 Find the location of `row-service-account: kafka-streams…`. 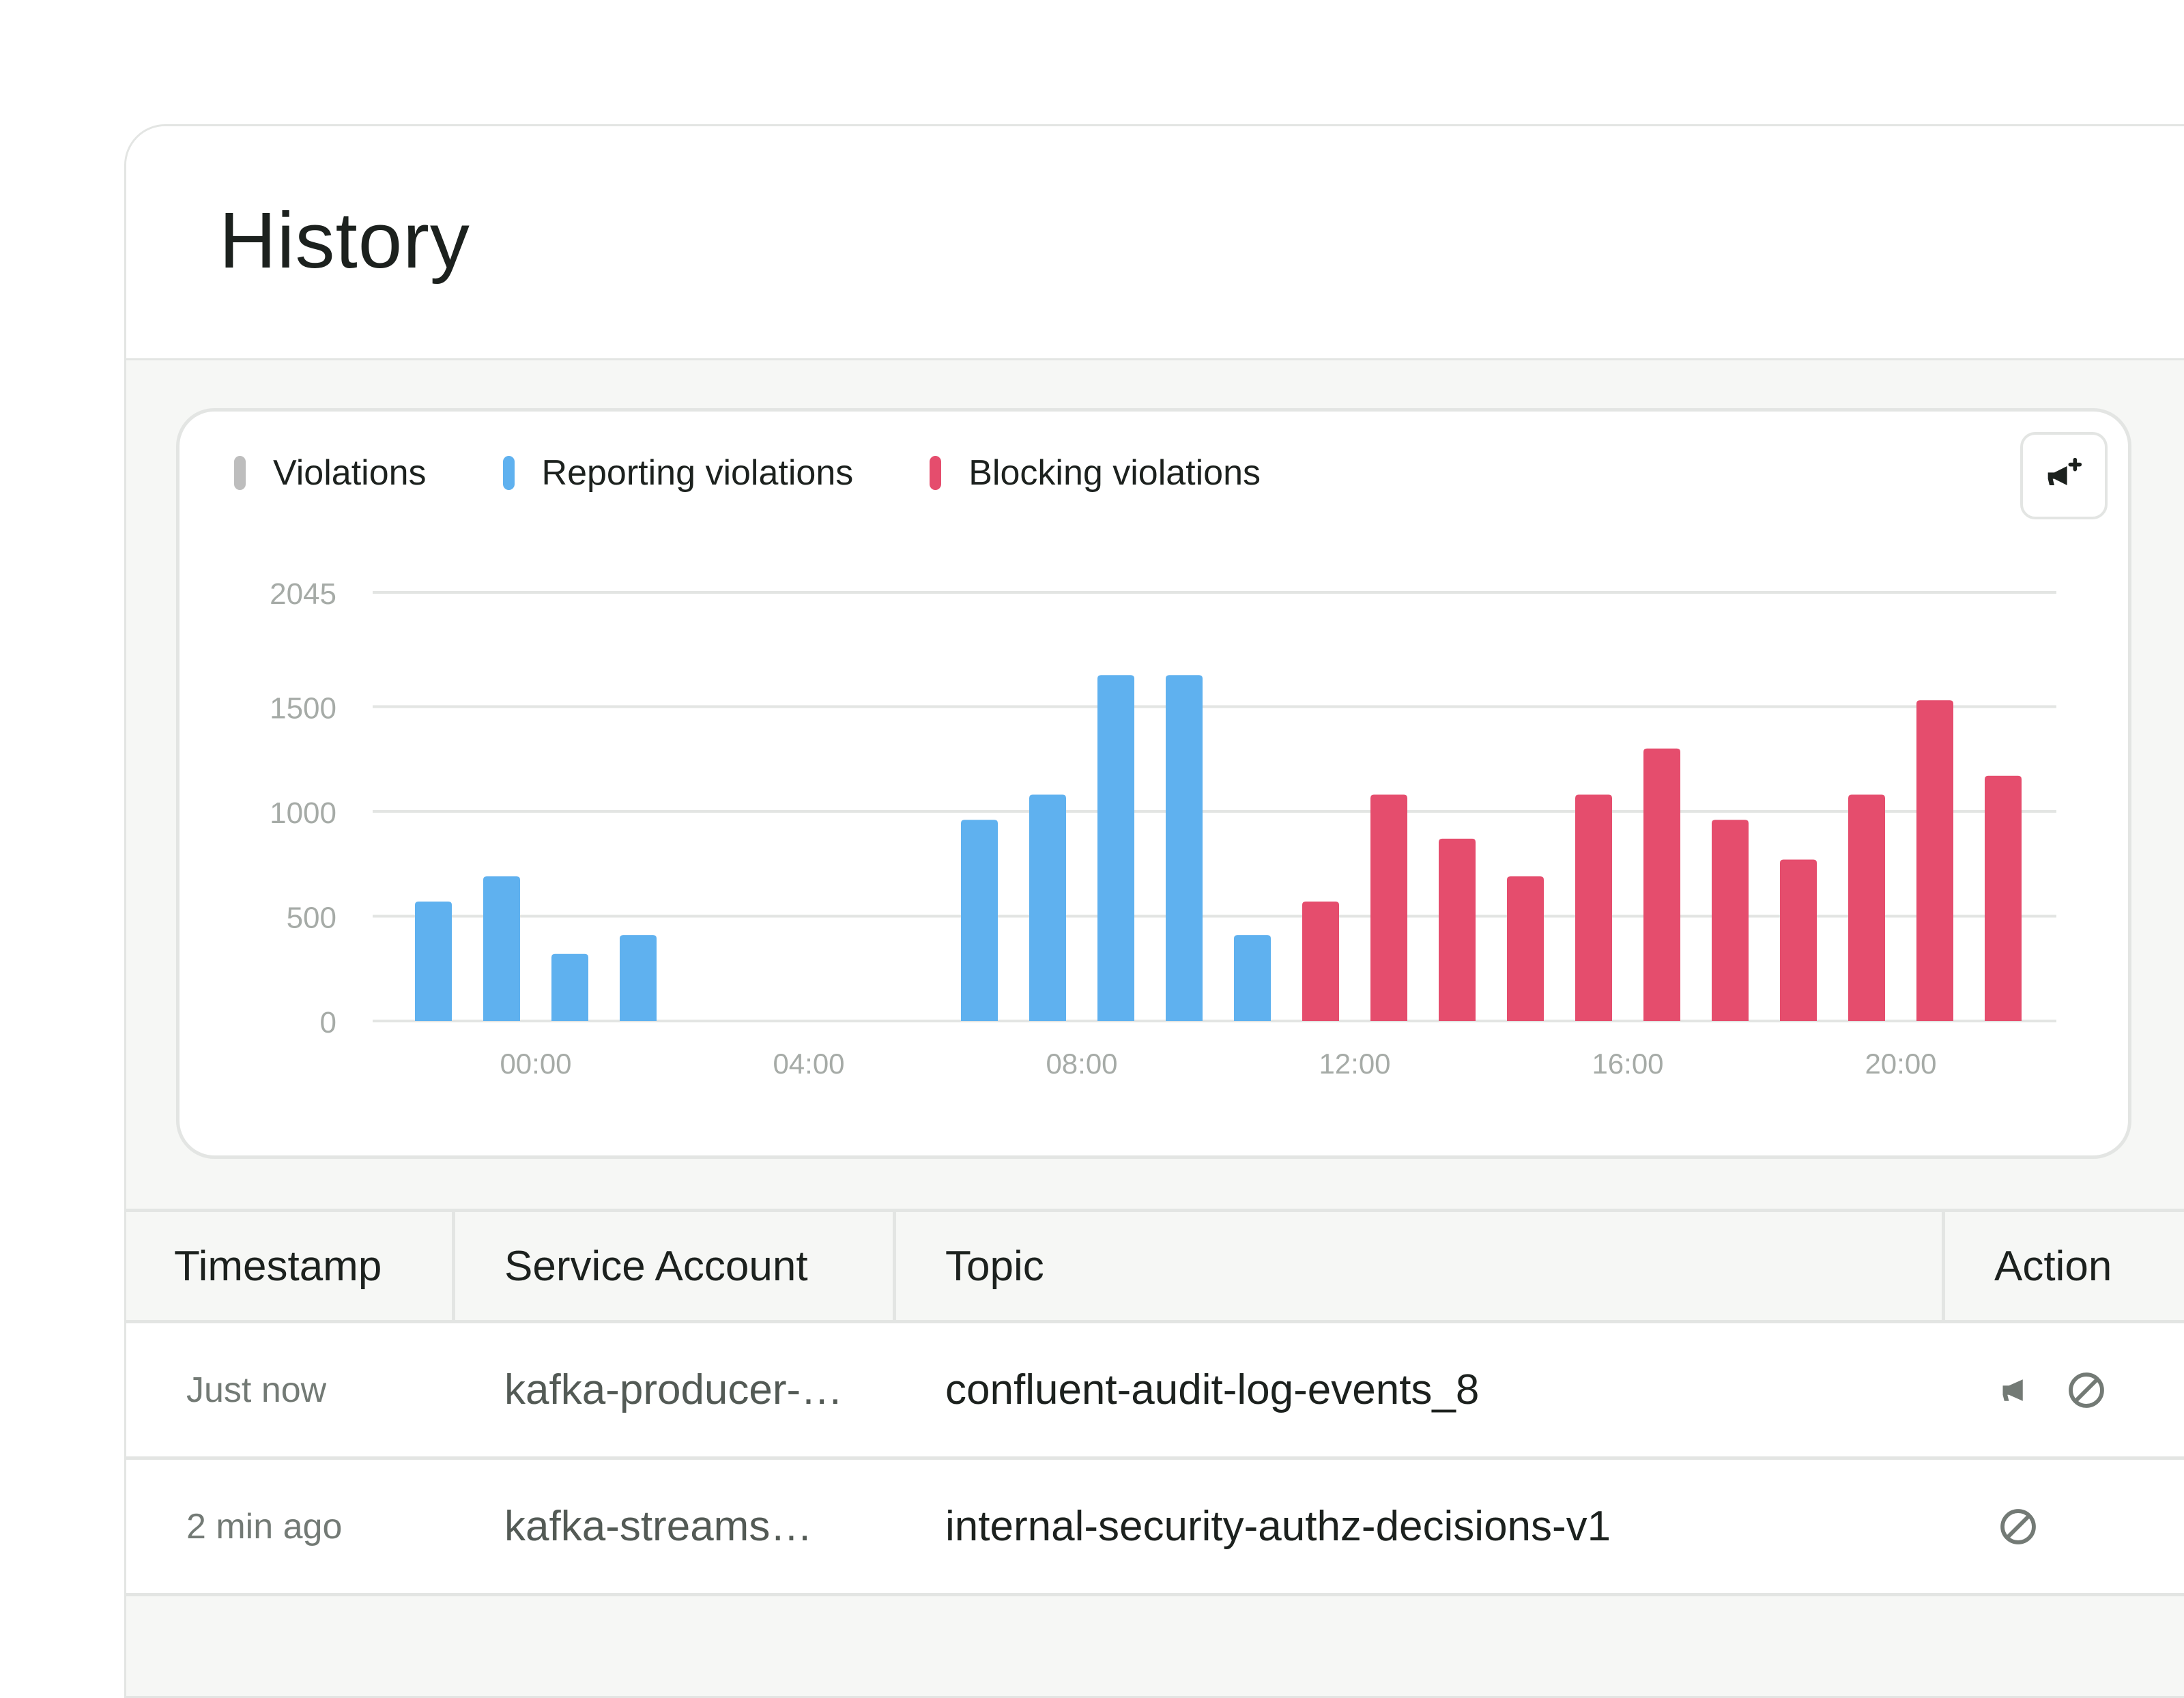

row-service-account: kafka-streams… is located at coordinates (658, 1526).